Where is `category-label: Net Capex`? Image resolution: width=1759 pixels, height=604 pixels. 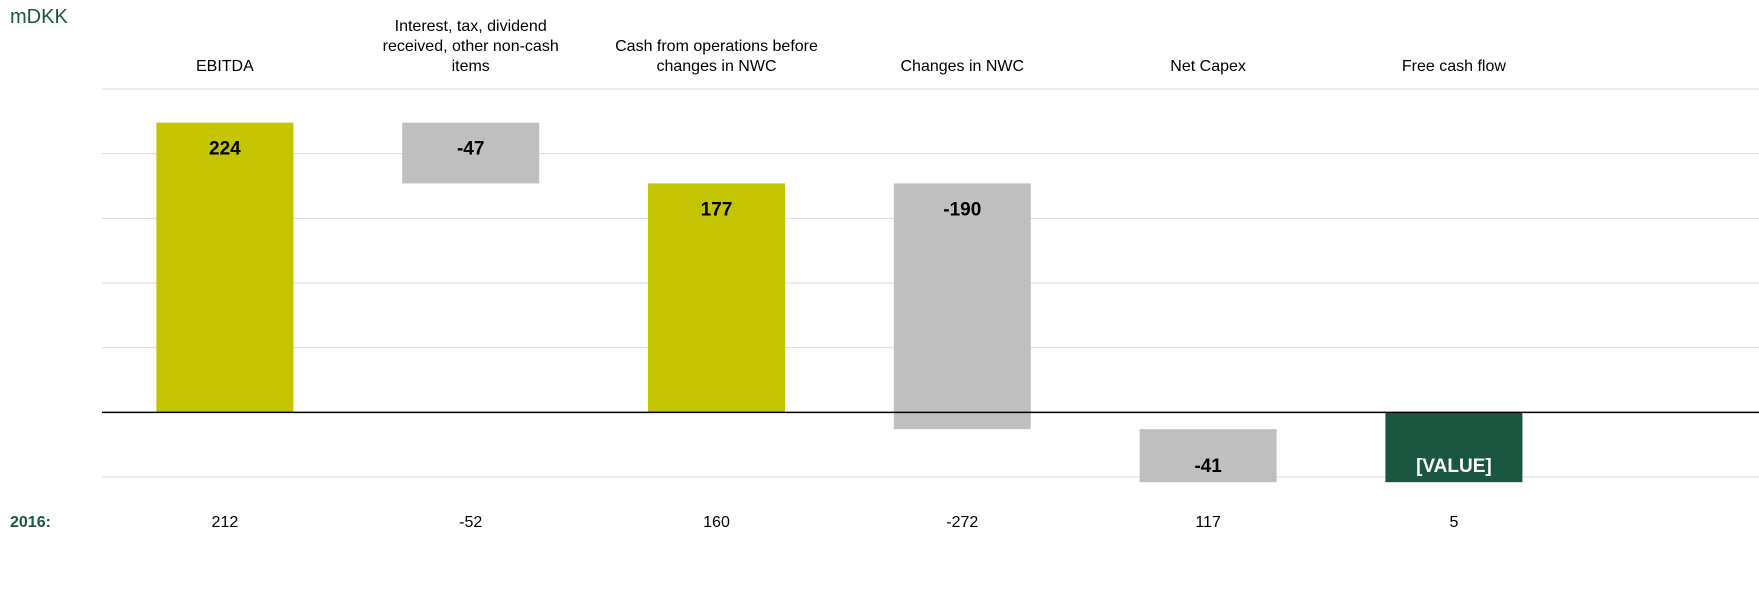 category-label: Net Capex is located at coordinates (1208, 66).